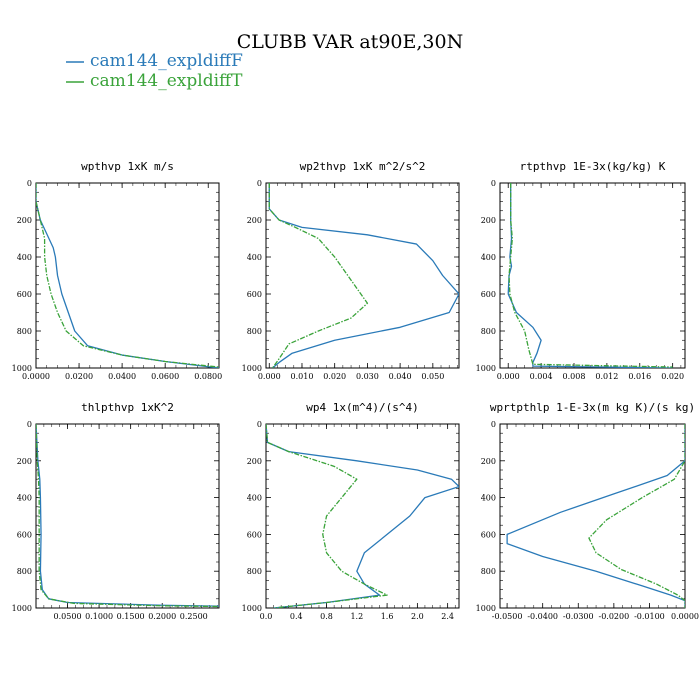 Image resolution: width=700 pixels, height=700 pixels. Describe the element at coordinates (400, 376) in the screenshot. I see `x-tick-label: 0.040` at that location.